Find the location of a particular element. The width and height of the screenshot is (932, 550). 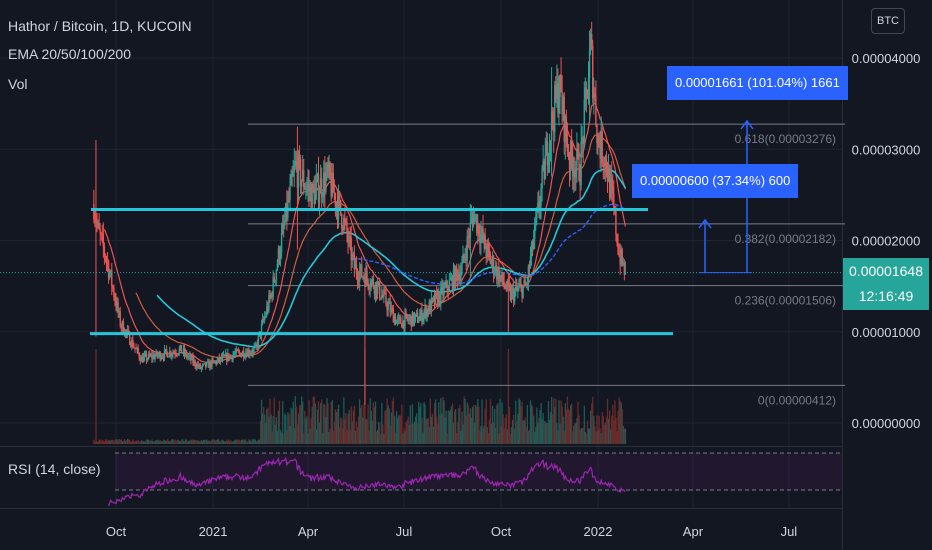

currency-button: BTC is located at coordinates (888, 21).